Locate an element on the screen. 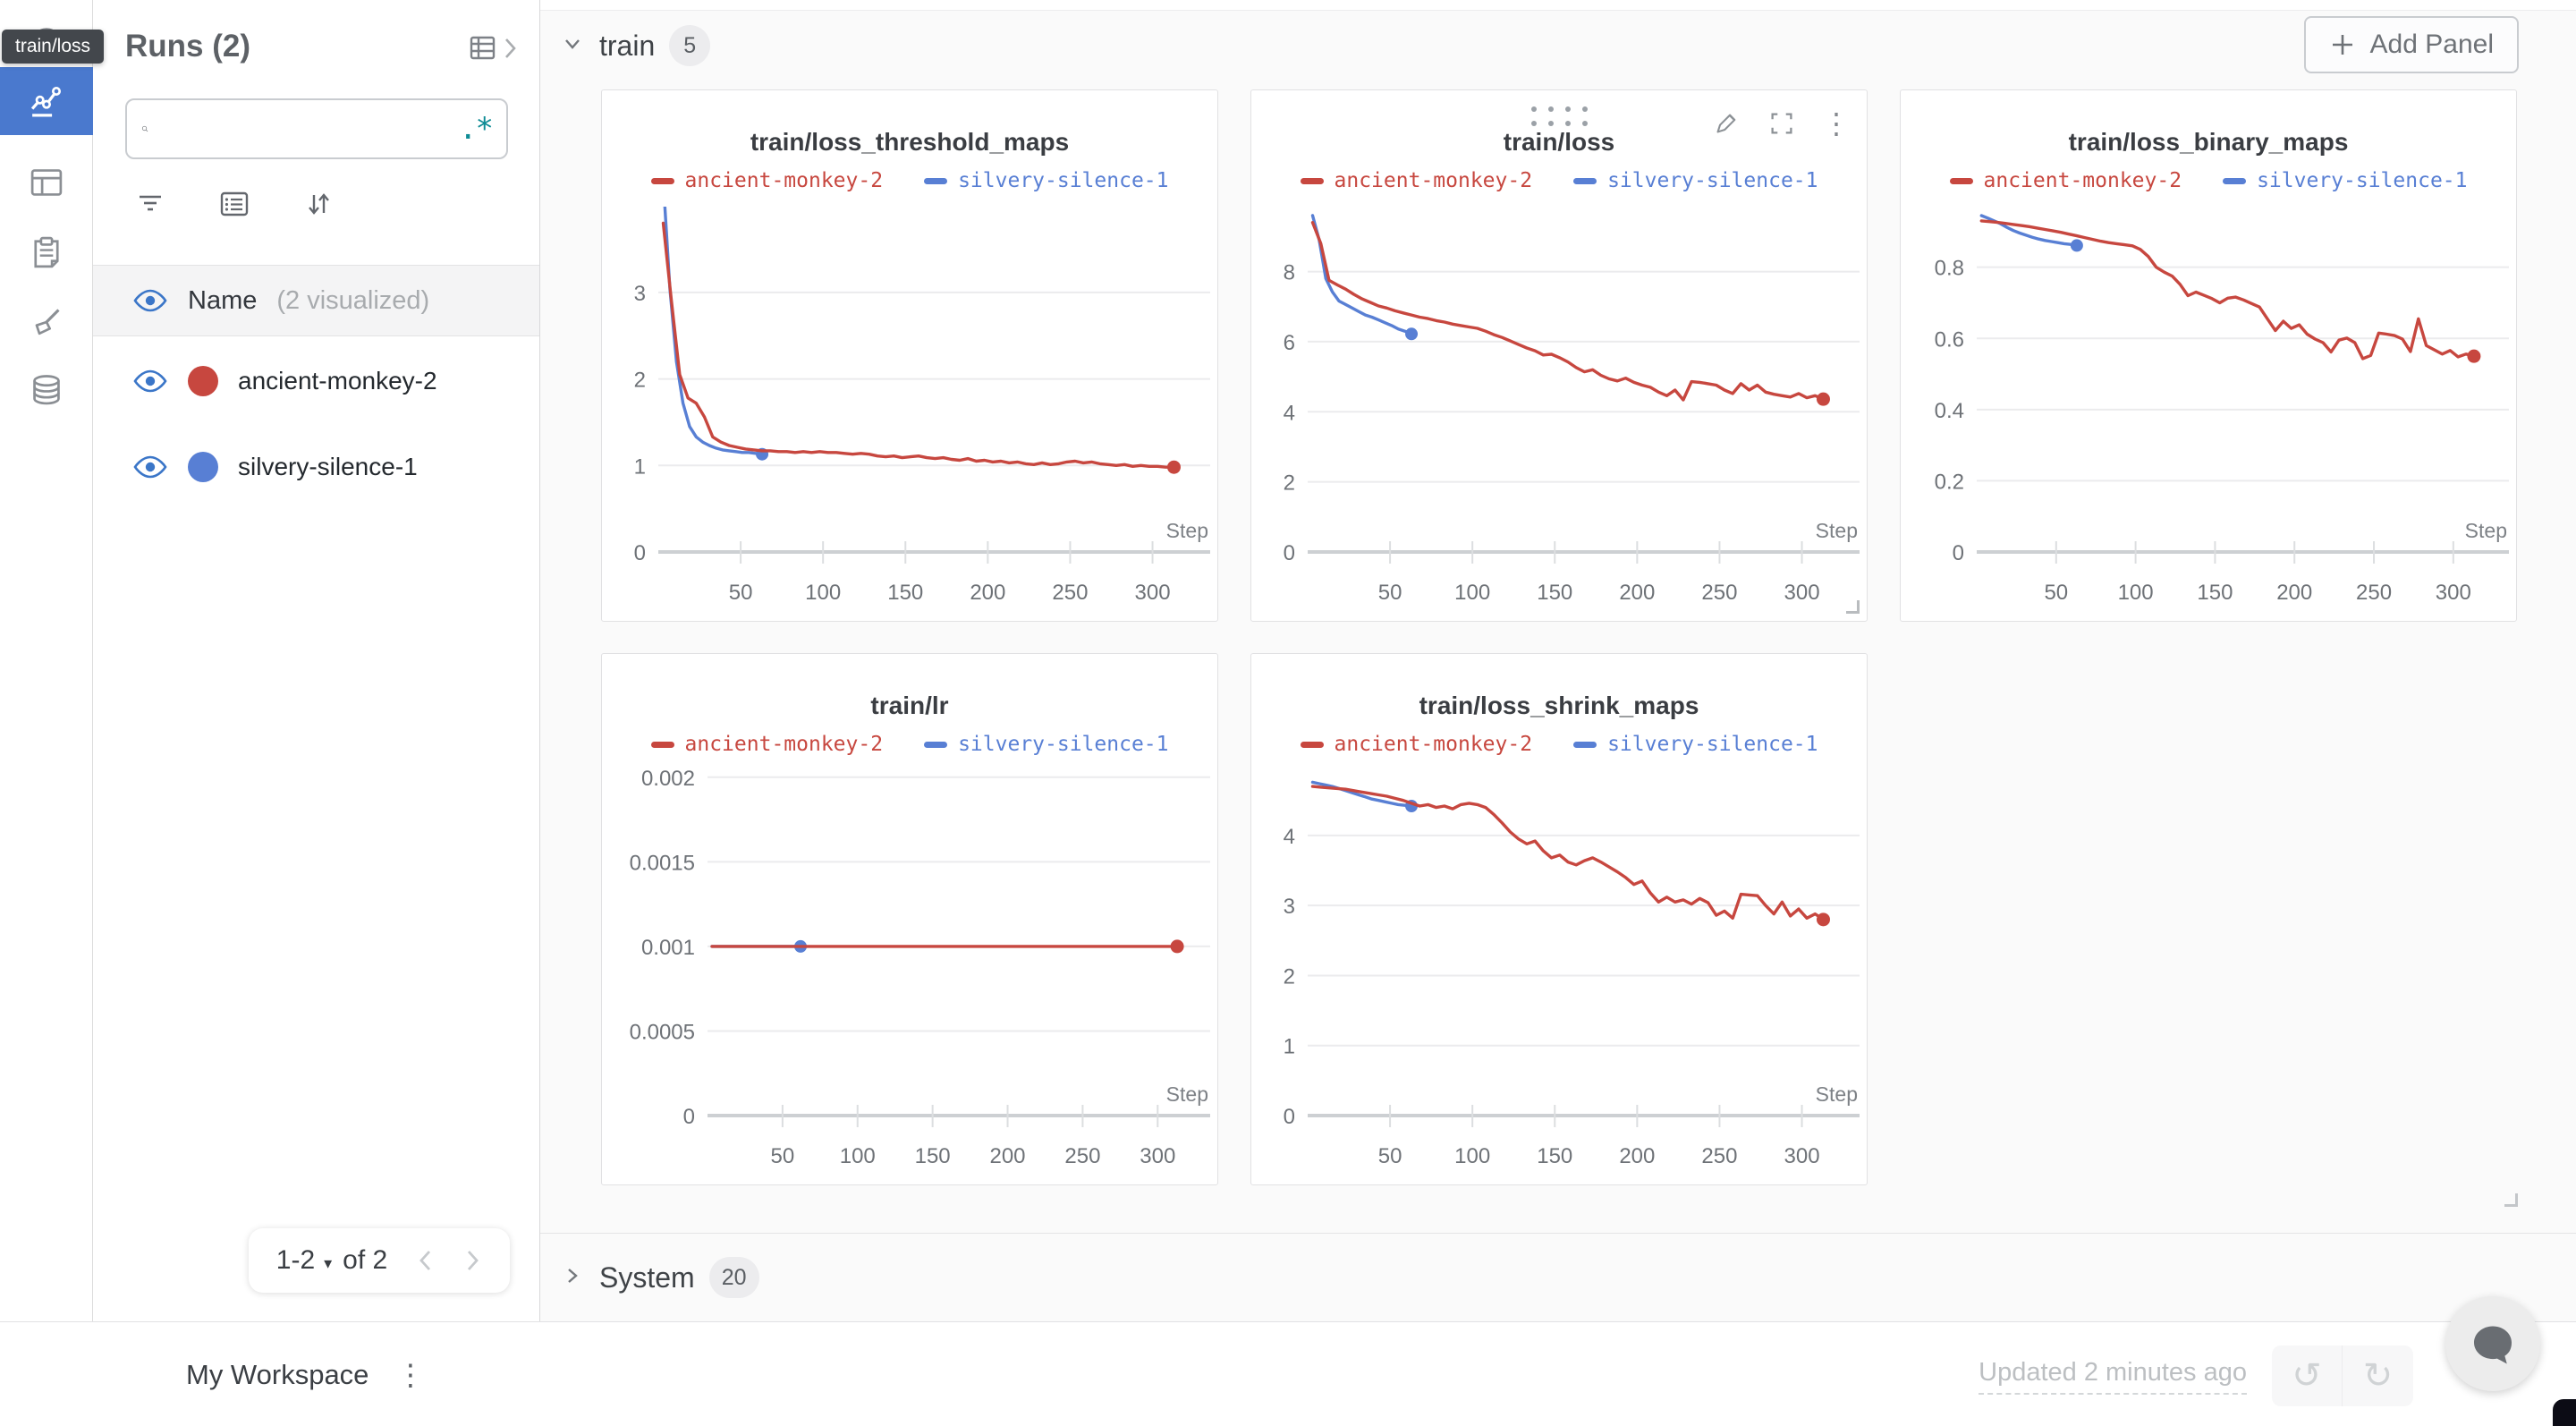 This screenshot has width=2576, height=1426. fullscreen-icon is located at coordinates (1782, 124).